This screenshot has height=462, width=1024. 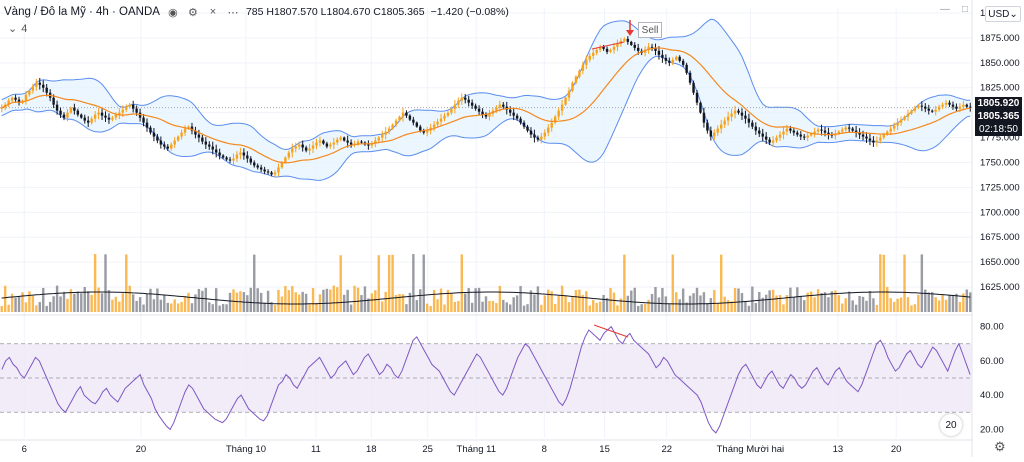 What do you see at coordinates (1003, 14) in the screenshot?
I see `currency-selector: USD ⌄` at bounding box center [1003, 14].